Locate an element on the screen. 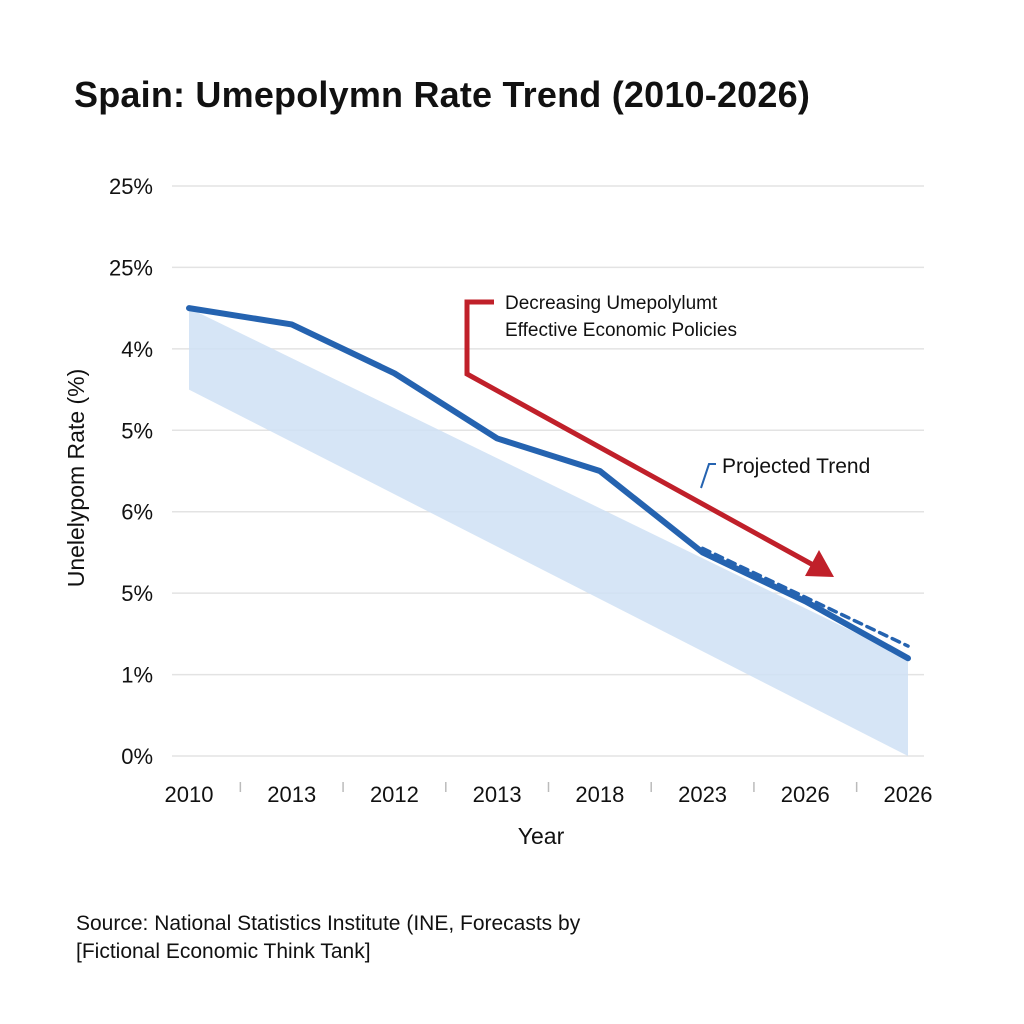 This screenshot has height=1024, width=1024. x-axis-tick-labels: 2010 2013 2012 2013 2018 2023 2026 2026 is located at coordinates (549, 794).